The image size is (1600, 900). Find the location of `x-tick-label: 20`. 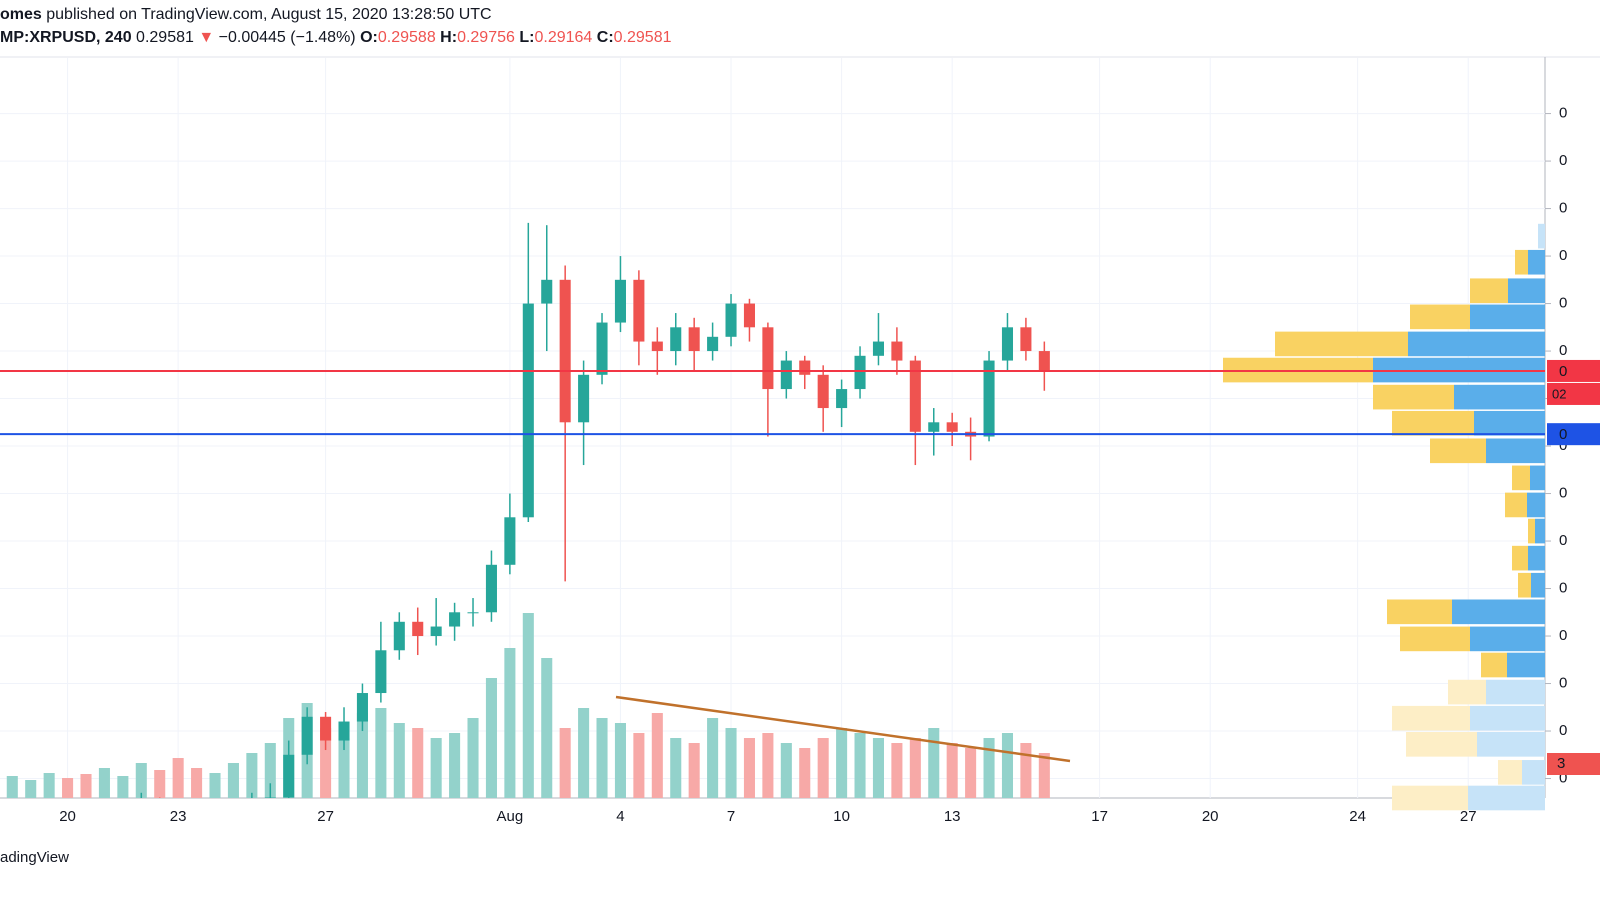

x-tick-label: 20 is located at coordinates (67, 816).